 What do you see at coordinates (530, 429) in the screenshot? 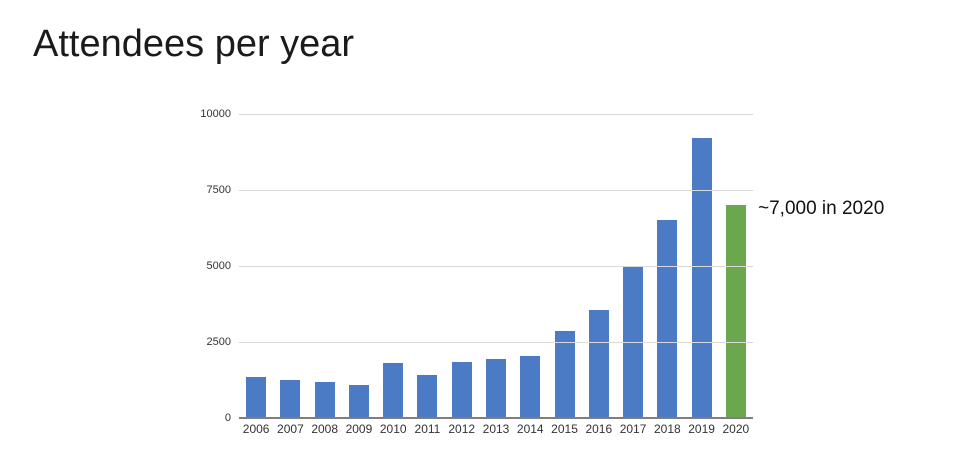
I see `x-axis-label-2014: 2014` at bounding box center [530, 429].